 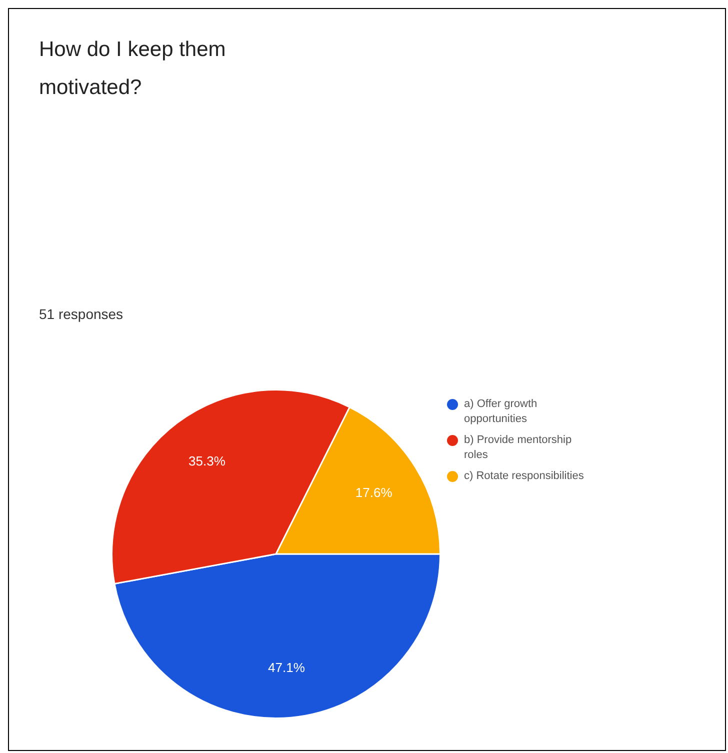 I want to click on data-label: 47.1%, so click(x=287, y=668).